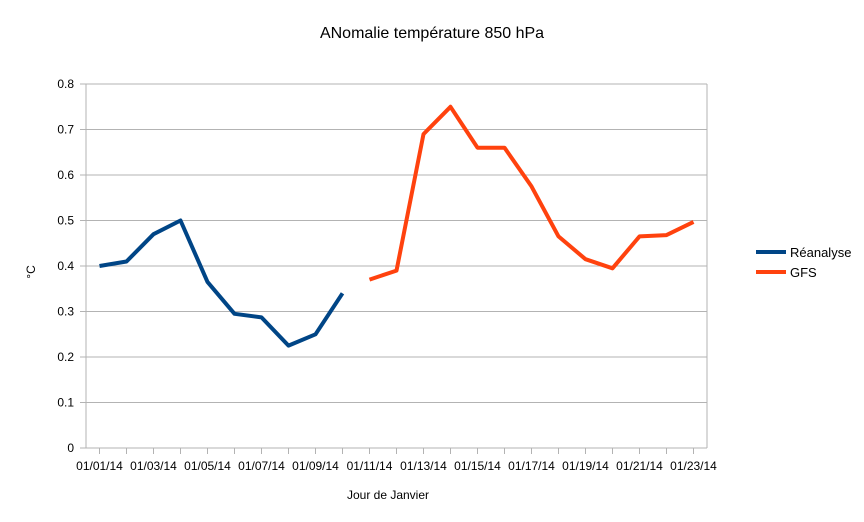  Describe the element at coordinates (531, 466) in the screenshot. I see `x-tick-label: 01/17/14` at that location.